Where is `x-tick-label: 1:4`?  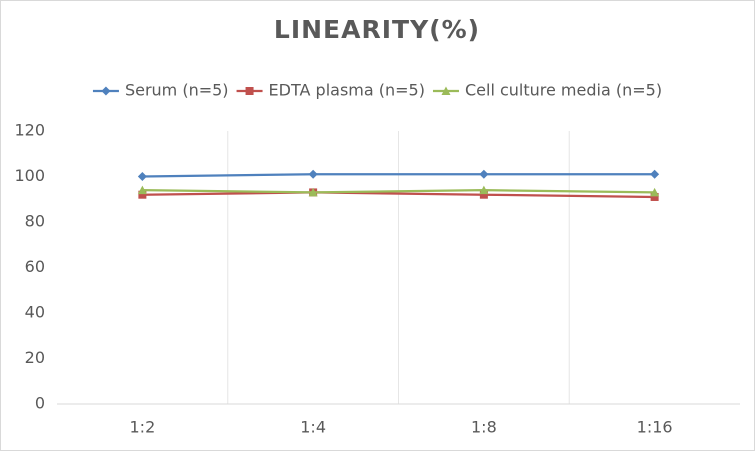
x-tick-label: 1:4 is located at coordinates (313, 427).